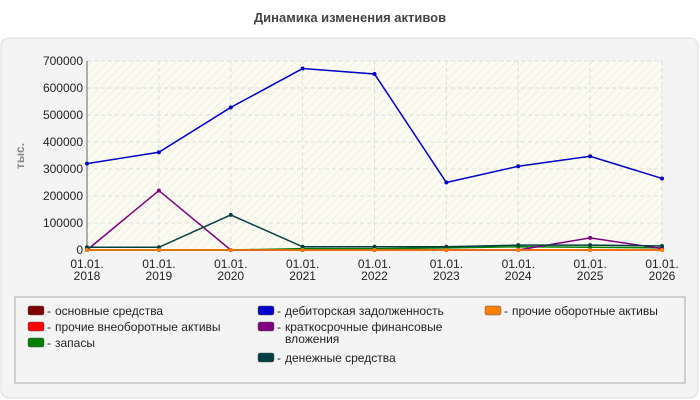 The height and width of the screenshot is (400, 700). Describe the element at coordinates (364, 311) in the screenshot. I see `legend-label: дебиторская задолженность` at that location.